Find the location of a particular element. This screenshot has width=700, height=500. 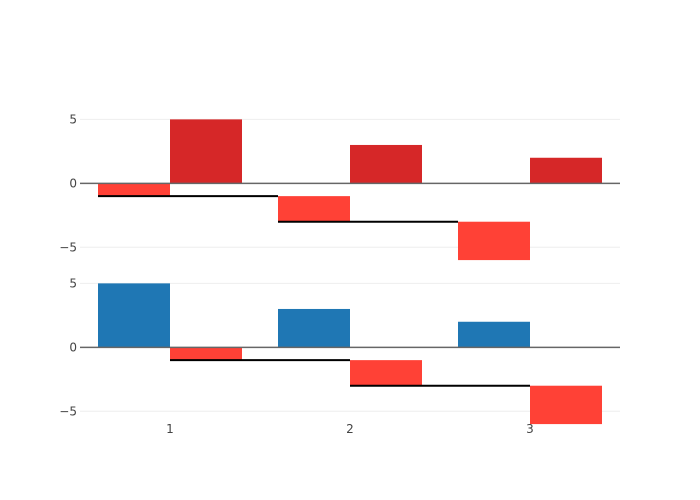

bar-top-s0-x1 is located at coordinates (134, 190).